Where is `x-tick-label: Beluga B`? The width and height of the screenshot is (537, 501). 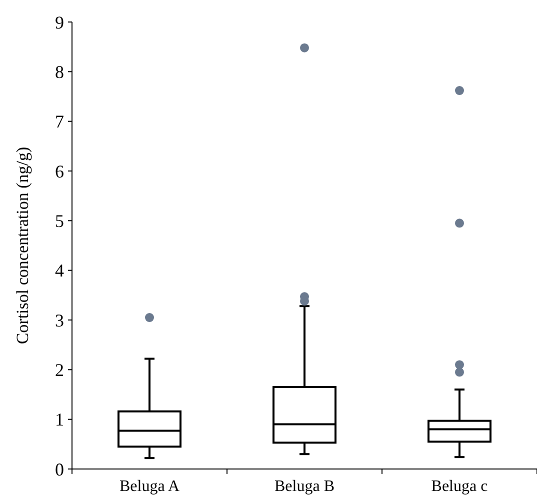 x-tick-label: Beluga B is located at coordinates (304, 486).